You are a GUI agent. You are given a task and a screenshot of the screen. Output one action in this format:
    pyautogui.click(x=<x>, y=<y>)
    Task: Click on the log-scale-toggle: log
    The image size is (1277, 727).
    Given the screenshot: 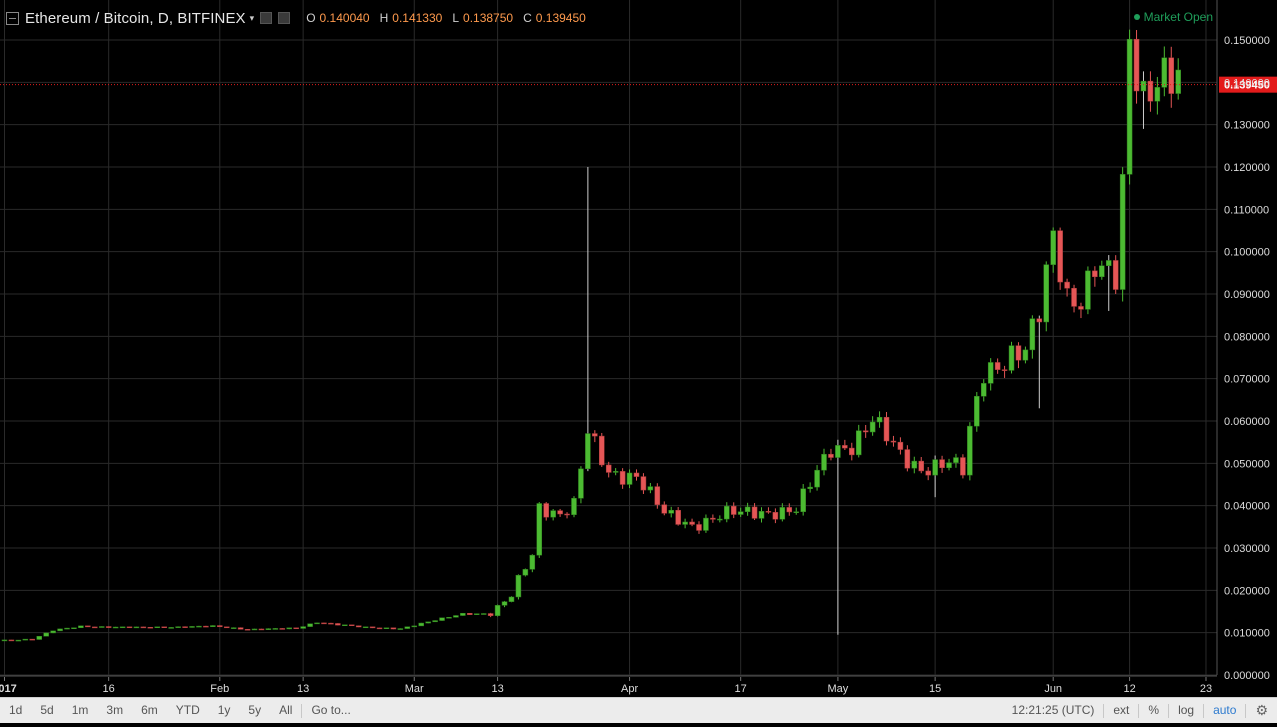 What is the action you would take?
    pyautogui.click(x=1186, y=710)
    